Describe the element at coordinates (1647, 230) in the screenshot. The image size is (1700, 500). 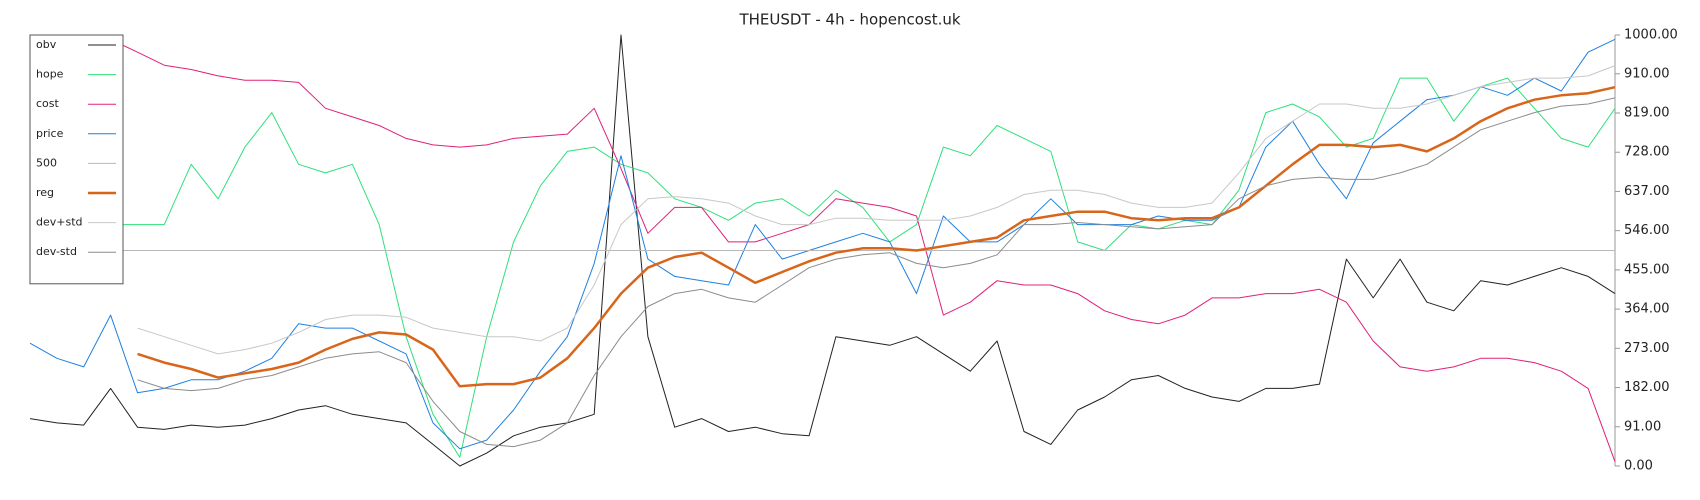
I see `y-tick-label: 546.00` at that location.